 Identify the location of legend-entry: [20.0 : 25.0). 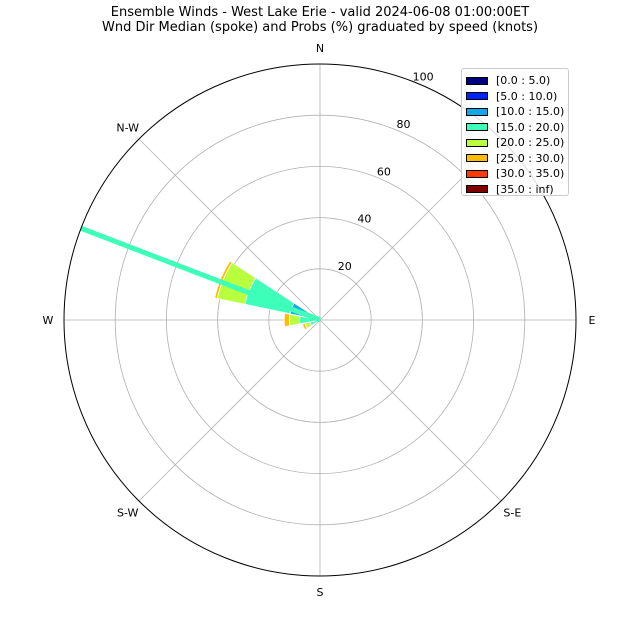
(517, 143).